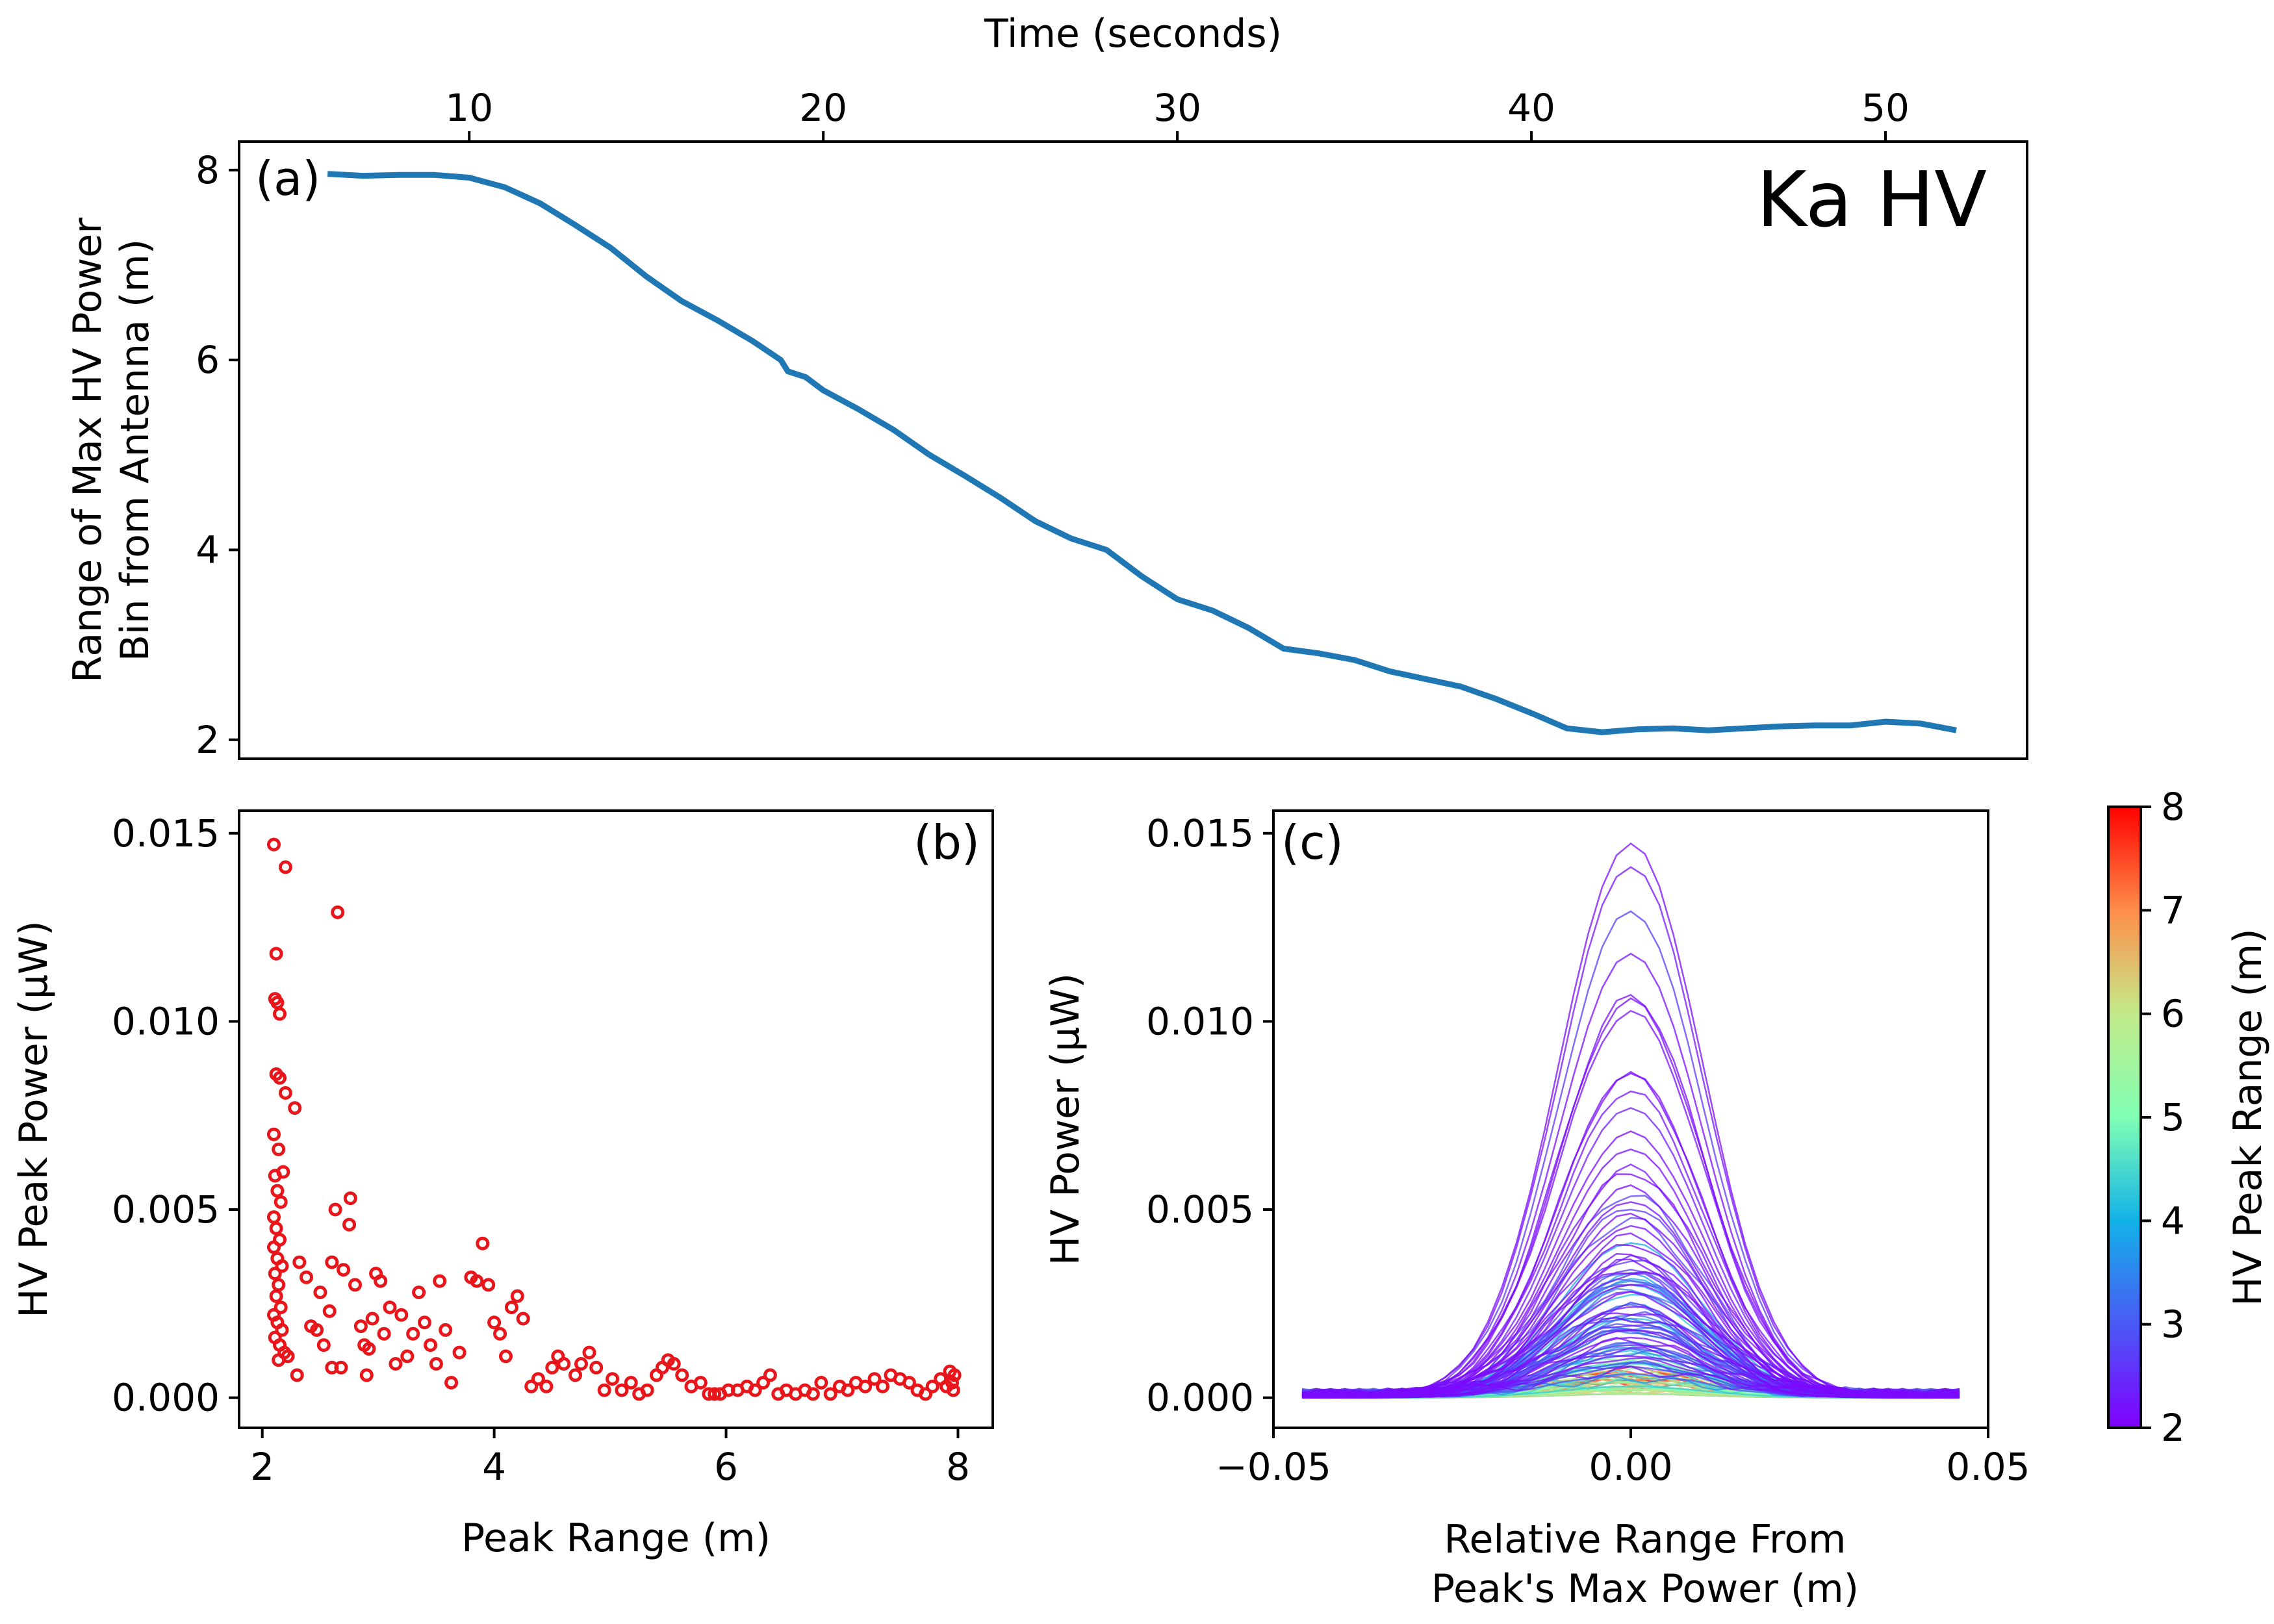 This screenshot has height=1624, width=2274. What do you see at coordinates (2173, 1221) in the screenshot?
I see `colorbar-tick-label: 4` at bounding box center [2173, 1221].